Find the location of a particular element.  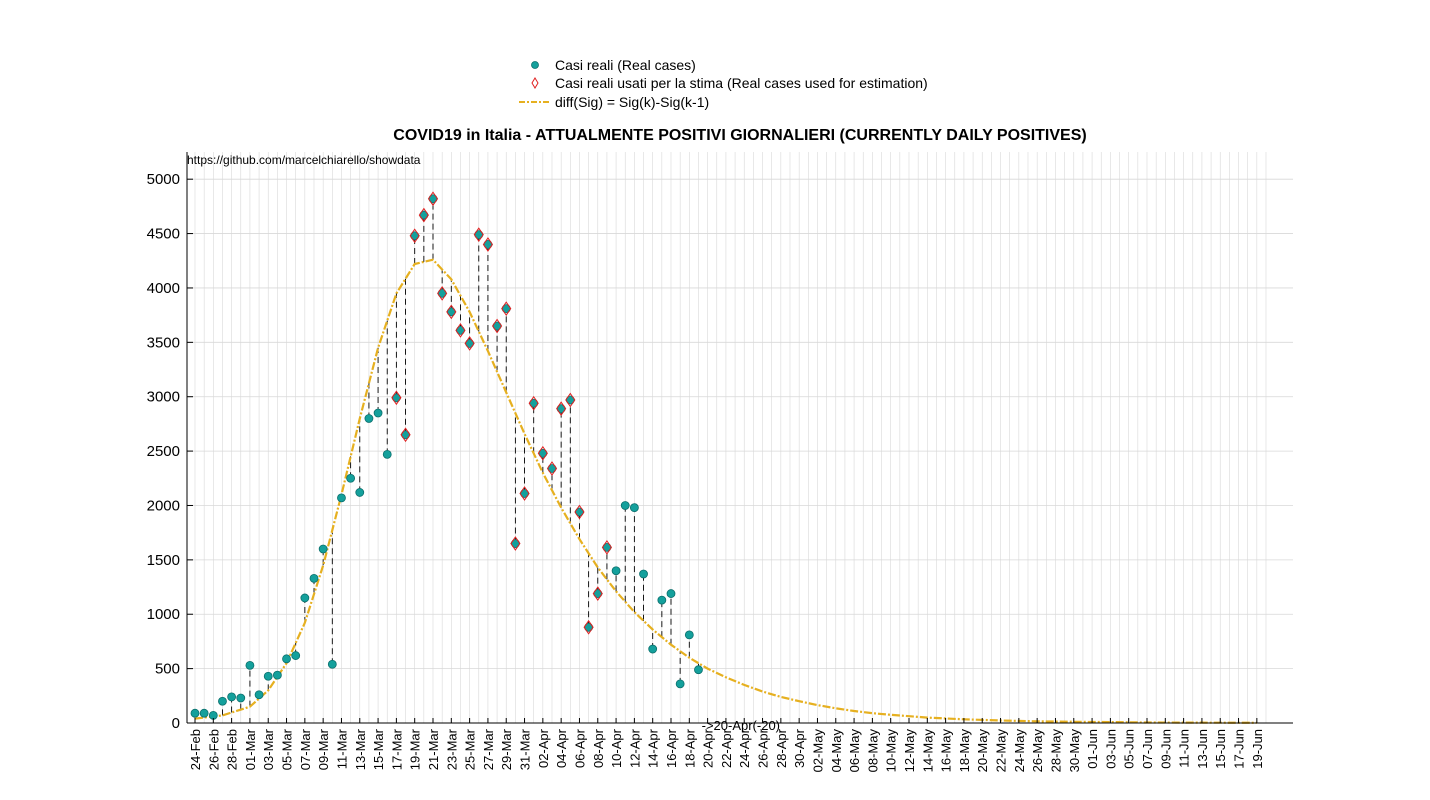

x-tick-label: 22-Apr is located at coordinates (726, 748).